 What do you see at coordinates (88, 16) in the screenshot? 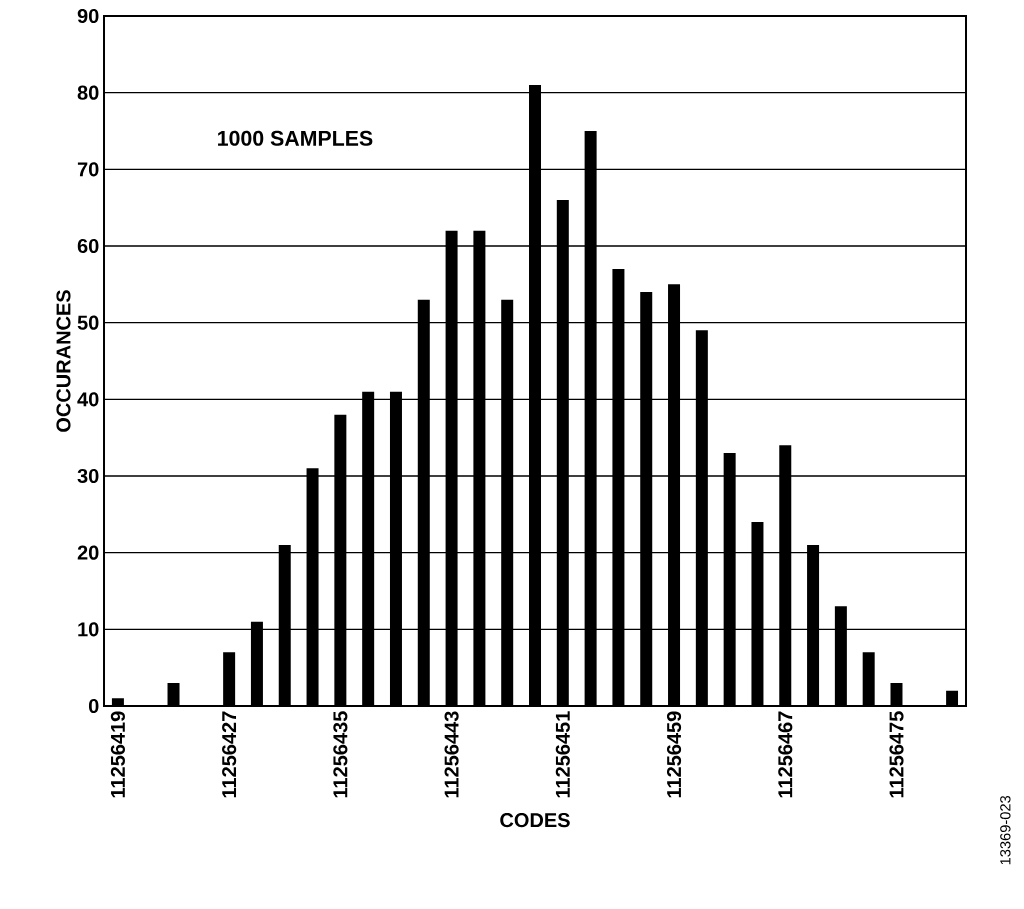
I see `y-tick-label: 90` at bounding box center [88, 16].